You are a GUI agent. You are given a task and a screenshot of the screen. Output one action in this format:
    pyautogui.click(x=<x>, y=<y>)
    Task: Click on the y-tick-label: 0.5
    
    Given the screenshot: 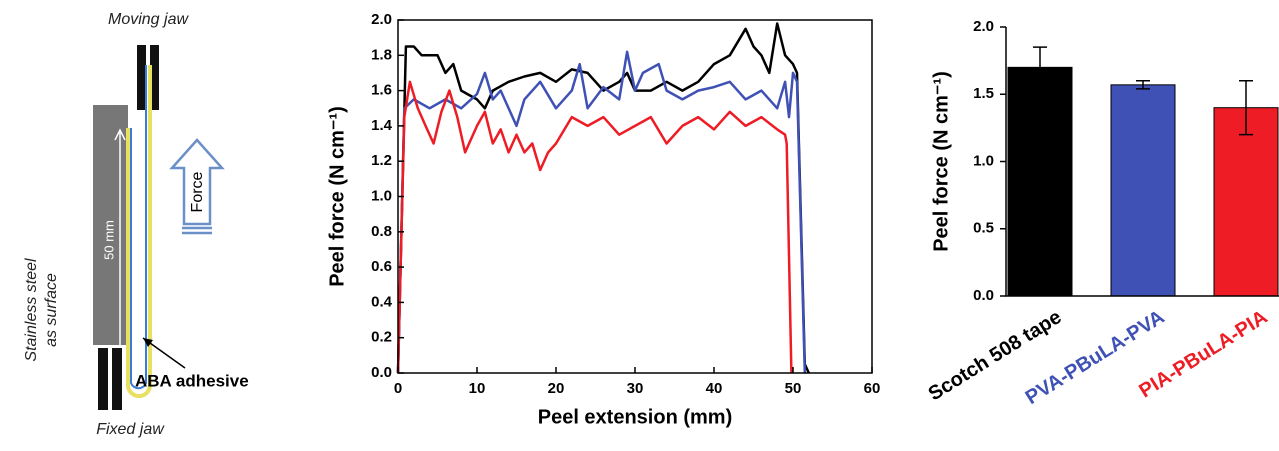 What is the action you would take?
    pyautogui.click(x=983, y=228)
    